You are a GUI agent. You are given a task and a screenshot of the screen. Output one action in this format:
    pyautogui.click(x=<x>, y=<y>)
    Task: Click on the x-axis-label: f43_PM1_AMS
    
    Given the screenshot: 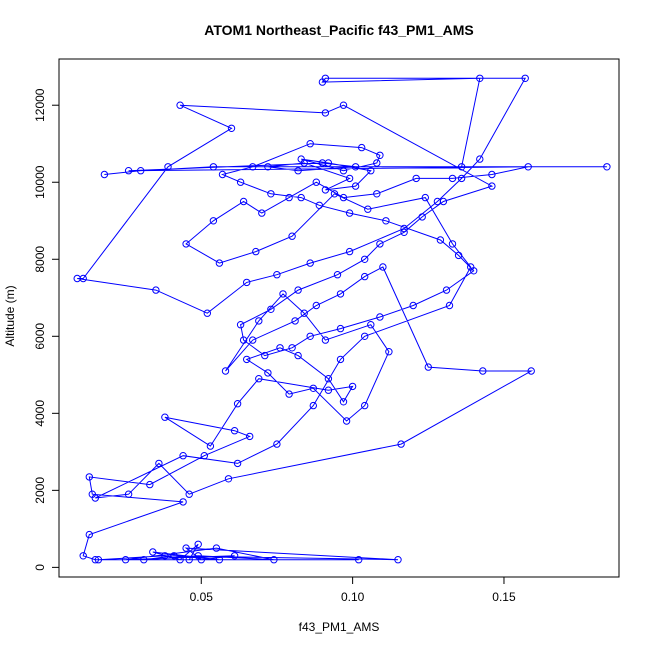 What is the action you would take?
    pyautogui.click(x=339, y=627)
    